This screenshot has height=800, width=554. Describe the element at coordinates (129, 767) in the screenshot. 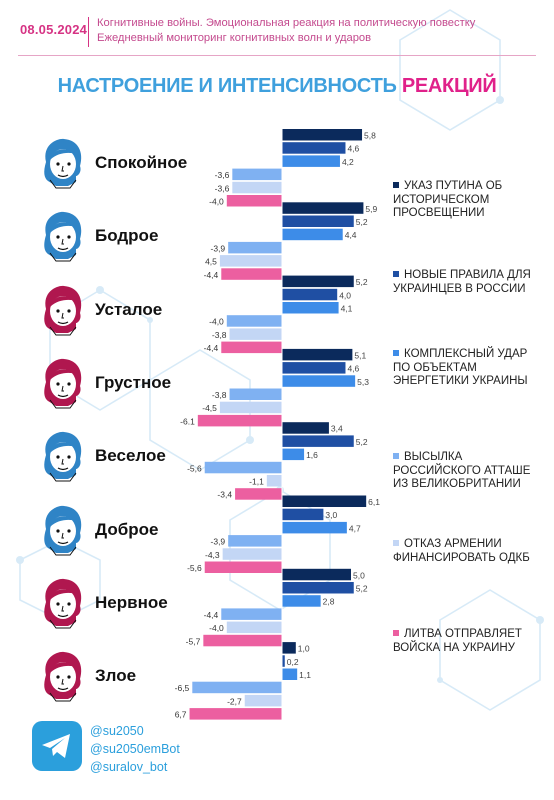

I see `handle-link-3: @suralov_bot` at that location.